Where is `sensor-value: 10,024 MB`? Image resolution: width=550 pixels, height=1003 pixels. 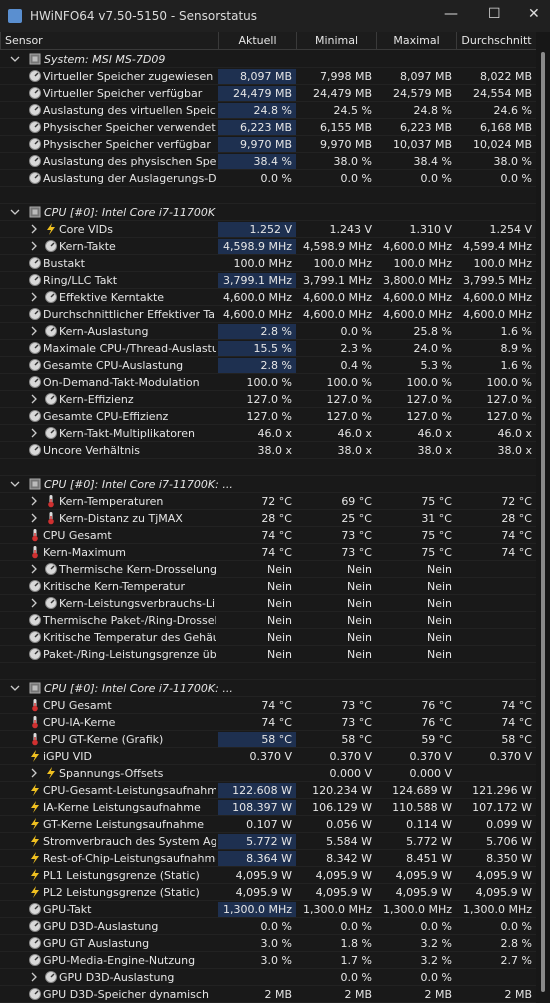 sensor-value: 10,024 MB is located at coordinates (502, 144).